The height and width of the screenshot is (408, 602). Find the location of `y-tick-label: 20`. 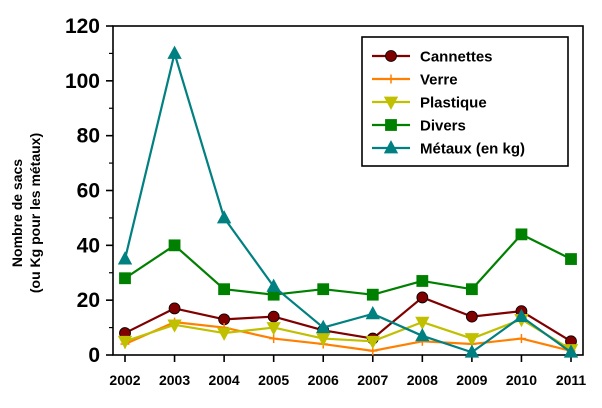

y-tick-label: 20 is located at coordinates (88, 300).